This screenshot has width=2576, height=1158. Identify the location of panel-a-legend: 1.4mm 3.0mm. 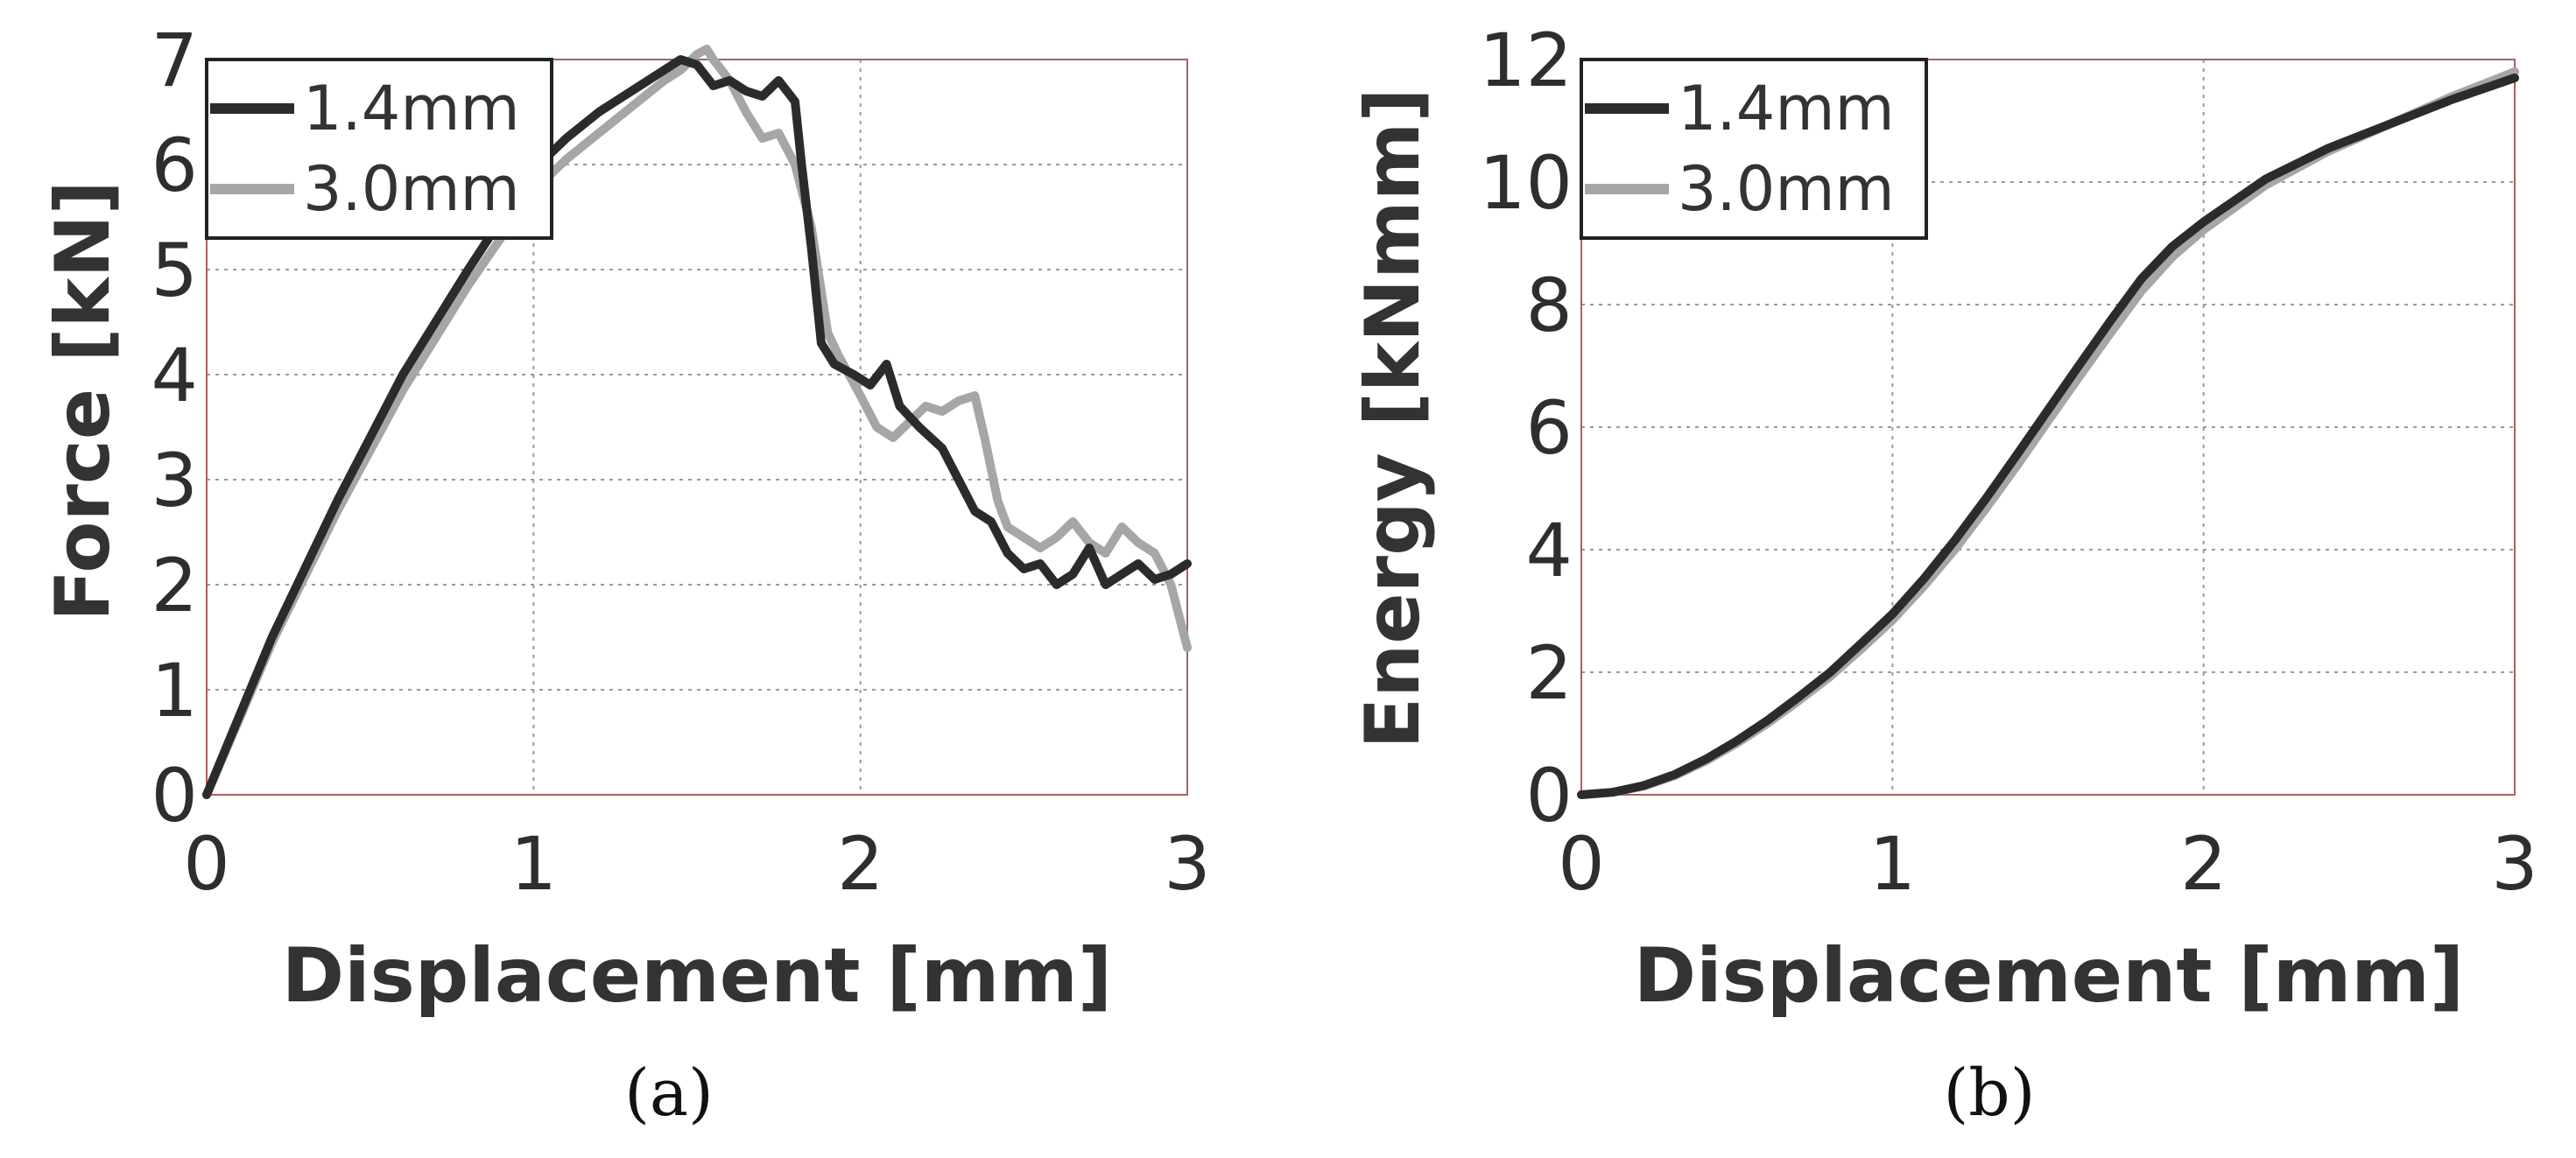
(379, 149).